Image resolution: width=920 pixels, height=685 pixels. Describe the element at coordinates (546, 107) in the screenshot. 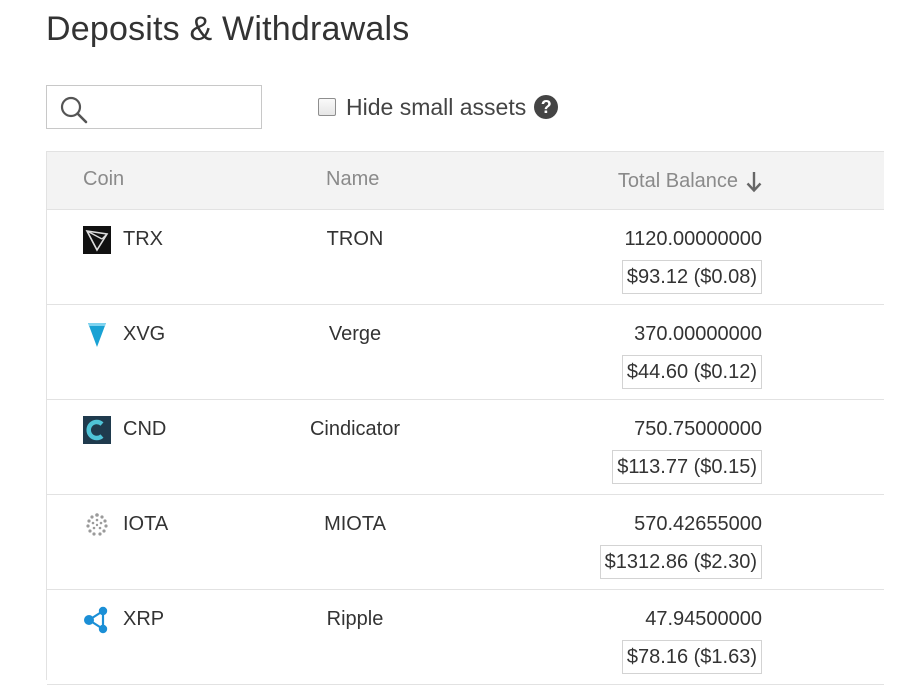

I see `help-icon: ?` at that location.